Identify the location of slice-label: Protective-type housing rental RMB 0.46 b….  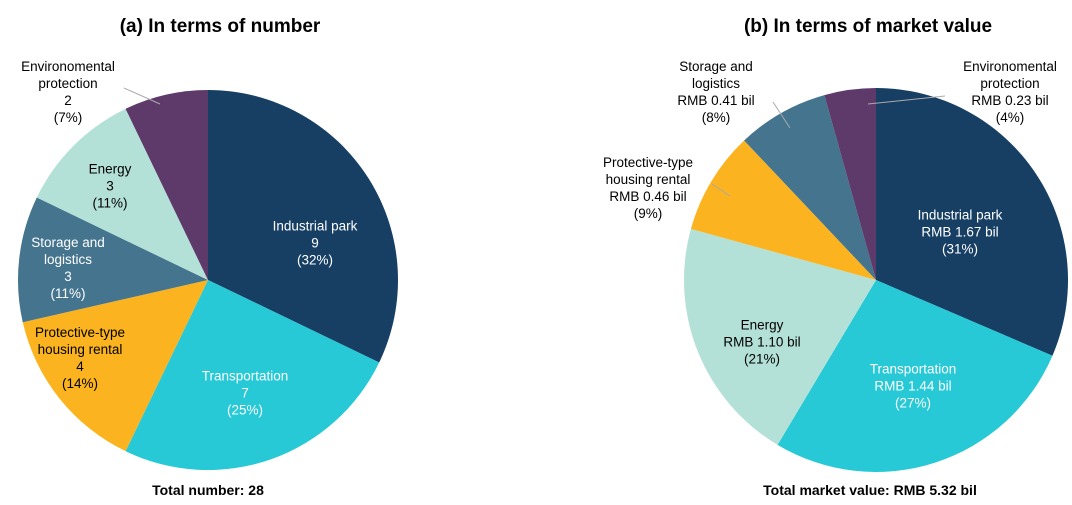
(648, 188).